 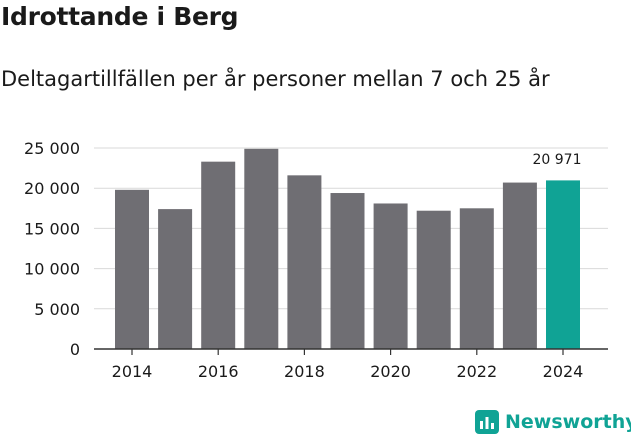 What do you see at coordinates (52, 148) in the screenshot?
I see `y-tick-label: 25 000` at bounding box center [52, 148].